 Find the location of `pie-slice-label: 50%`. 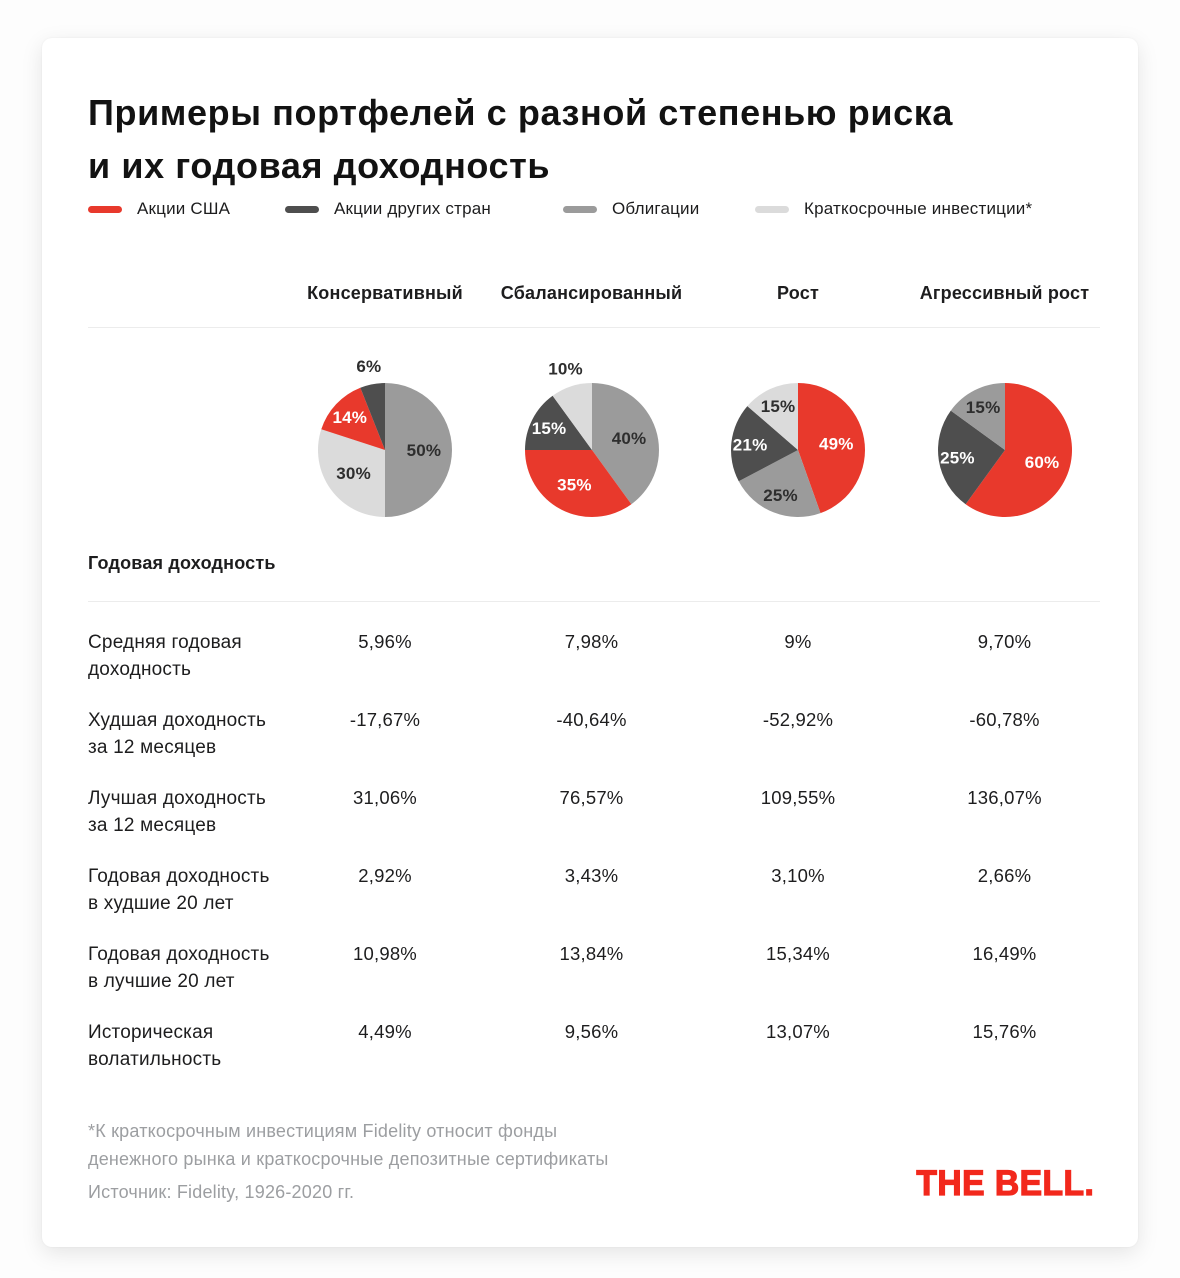

pie-slice-label: 50% is located at coordinates (424, 450).